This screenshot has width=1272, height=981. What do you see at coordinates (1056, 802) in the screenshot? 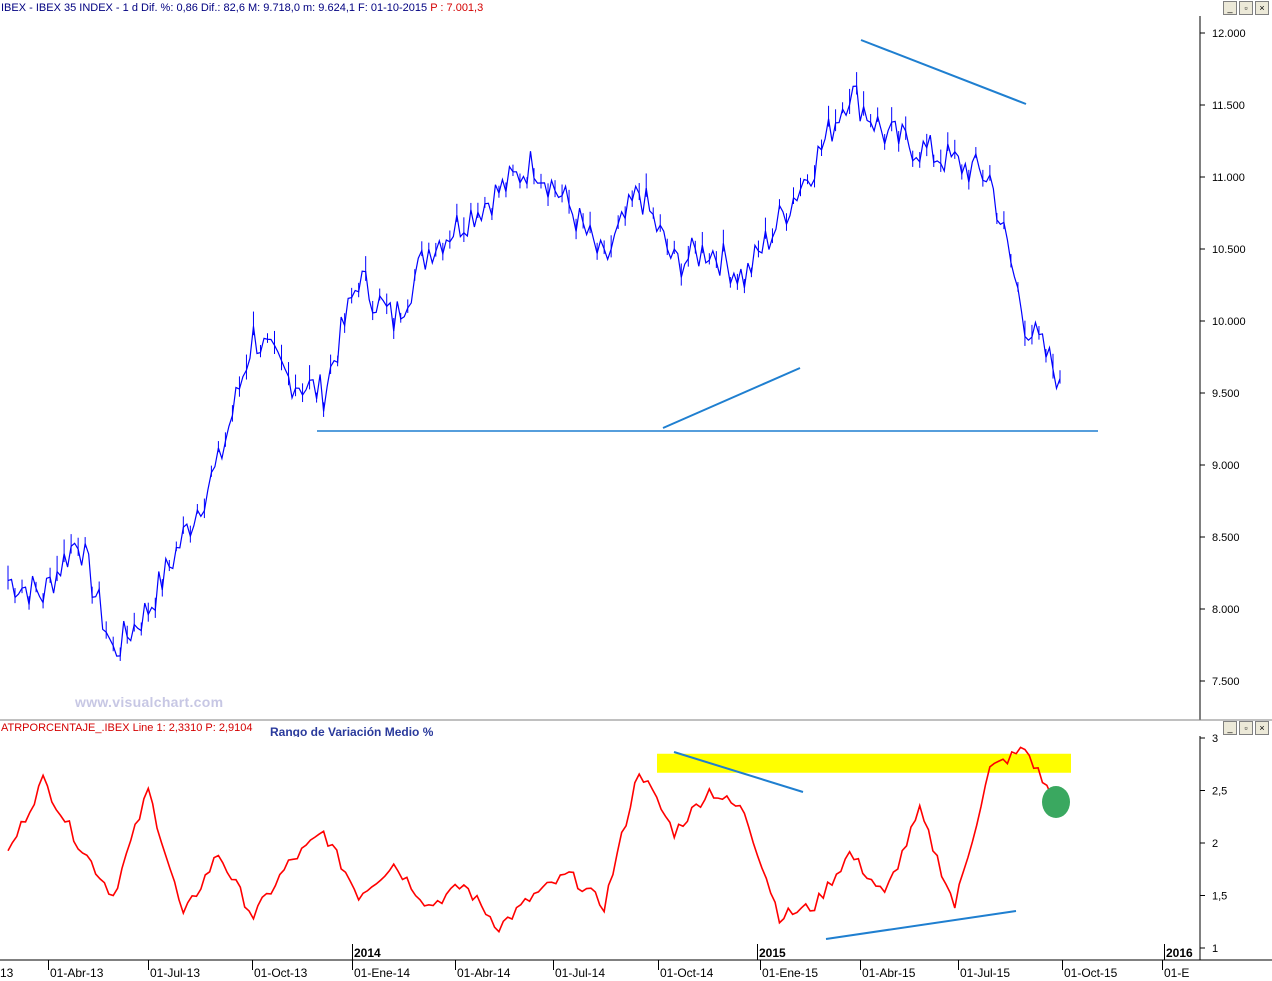
I see `indicator-end-marker` at bounding box center [1056, 802].